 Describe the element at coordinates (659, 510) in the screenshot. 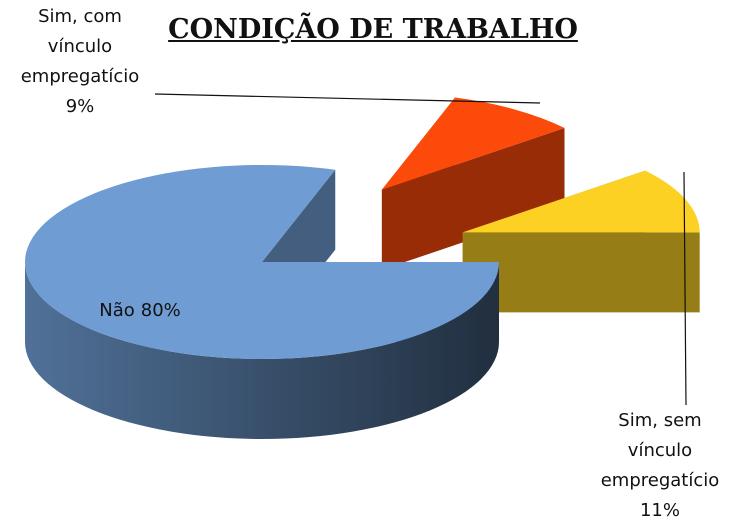

I see `value-label: 11%` at that location.